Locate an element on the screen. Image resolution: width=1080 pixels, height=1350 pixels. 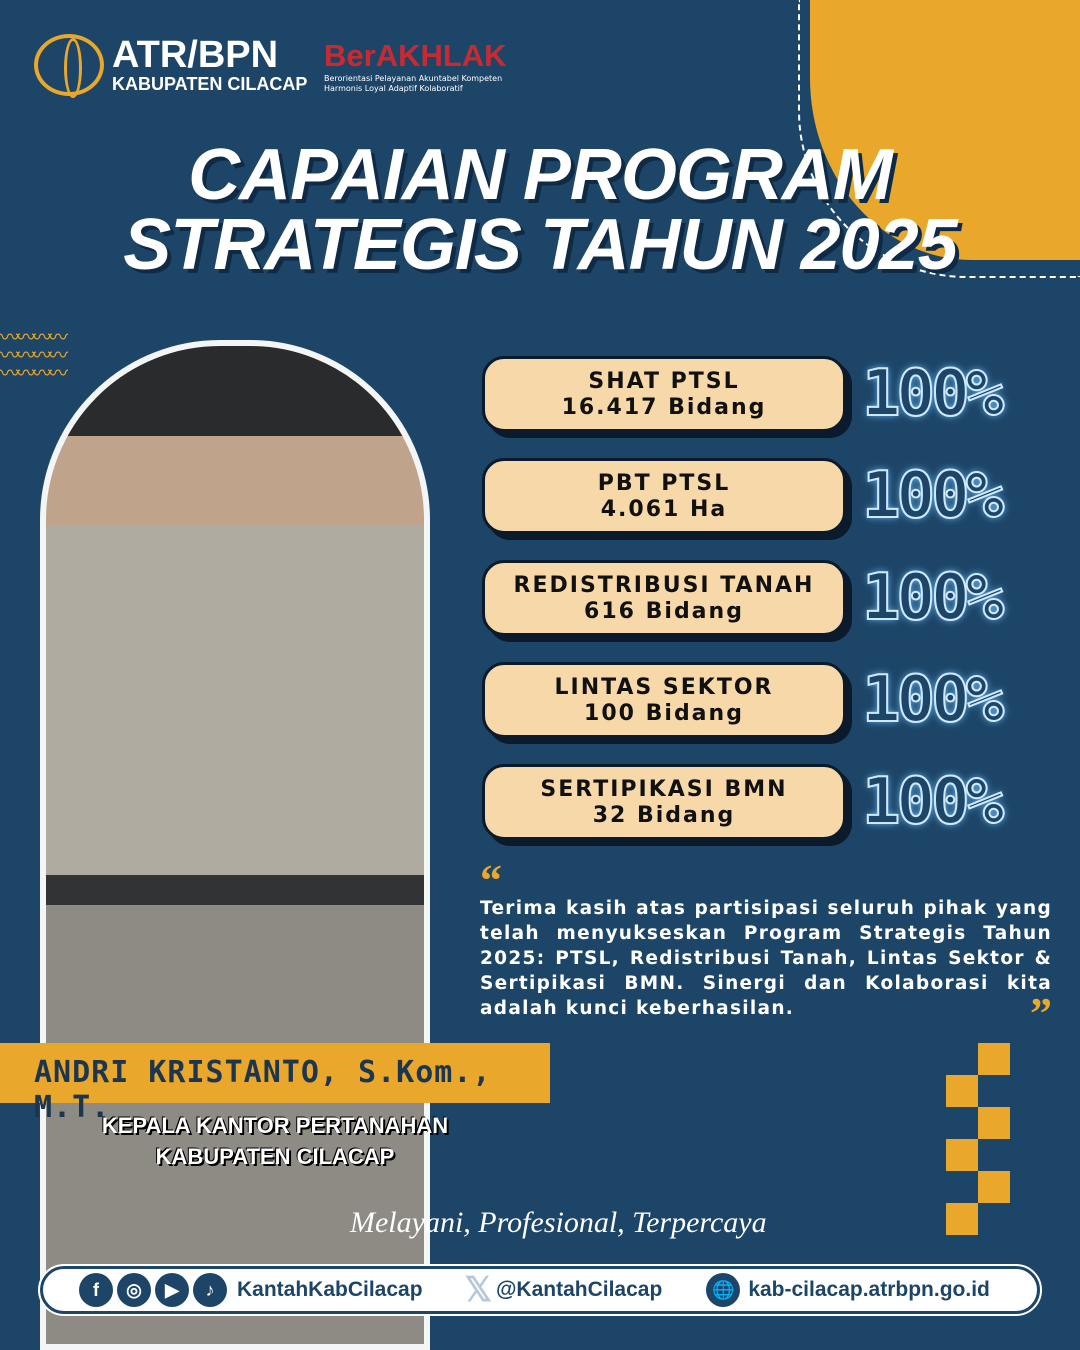
open-quote-icon: “ is located at coordinates (491, 880).